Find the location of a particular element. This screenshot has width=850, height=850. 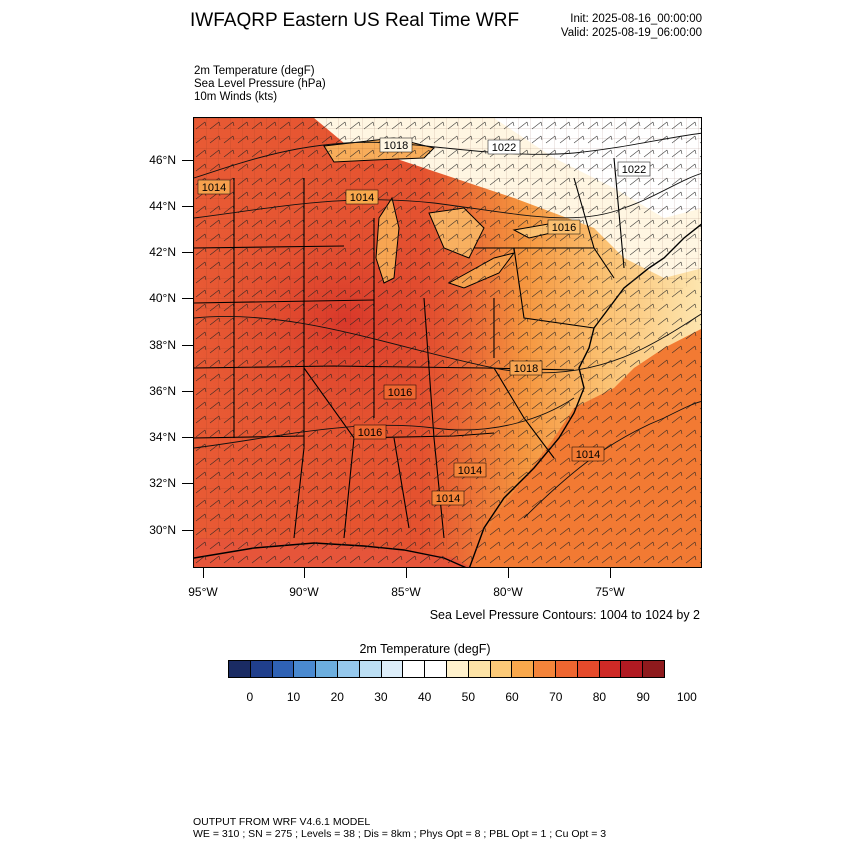

lon-label: 90°W is located at coordinates (304, 592).